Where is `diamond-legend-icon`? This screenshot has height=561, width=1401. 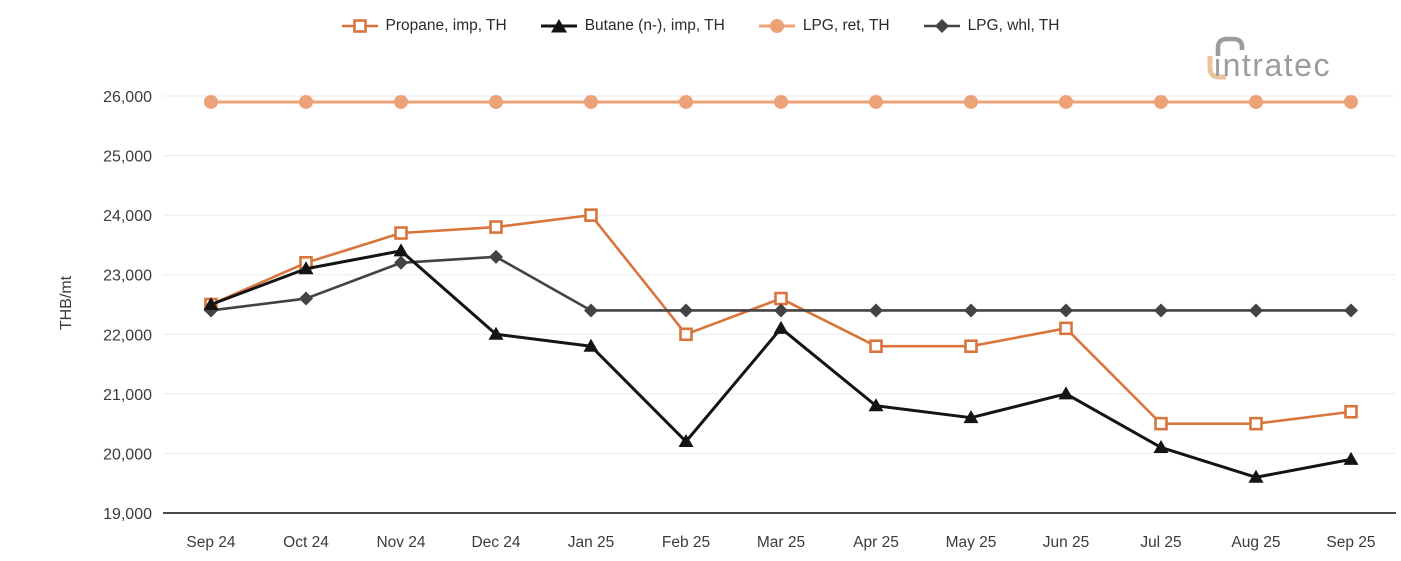
diamond-legend-icon is located at coordinates (941, 26).